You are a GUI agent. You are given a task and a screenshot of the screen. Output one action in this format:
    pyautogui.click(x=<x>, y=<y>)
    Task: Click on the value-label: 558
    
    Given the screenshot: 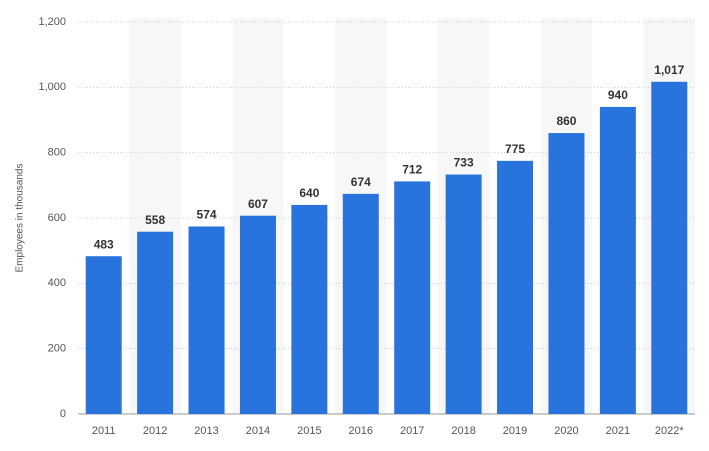 What is the action you would take?
    pyautogui.click(x=155, y=220)
    